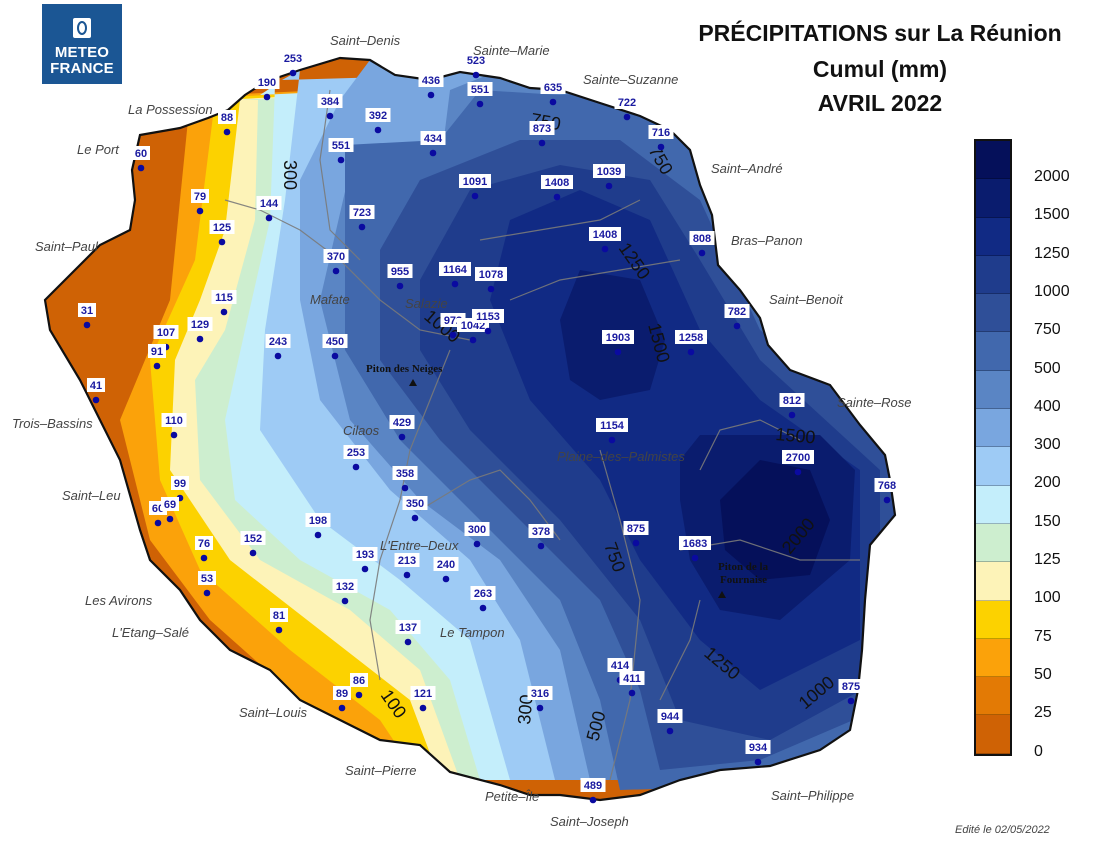 Image resolution: width=1100 pixels, height=864 pixels. Describe the element at coordinates (200, 202) in the screenshot. I see `station-marker: 79` at that location.